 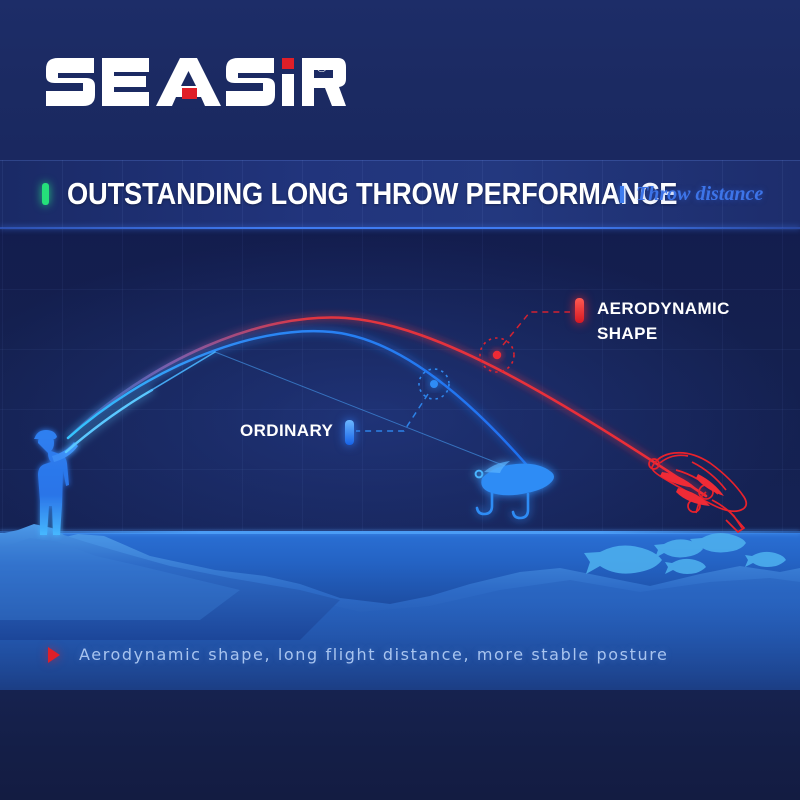 I want to click on subtitle-row: Throw distance, so click(x=691, y=194).